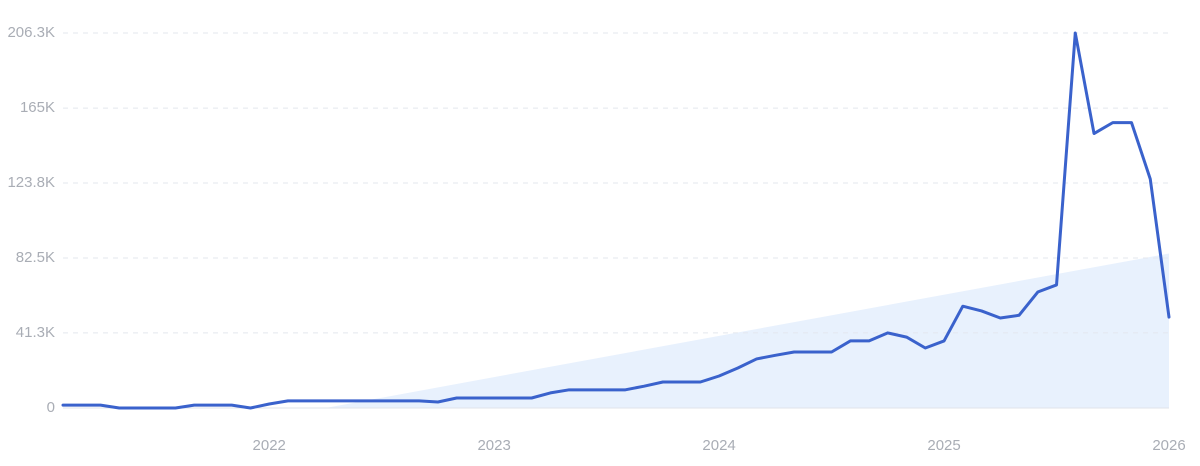  What do you see at coordinates (718, 445) in the screenshot?
I see `x-tick-label: 2024` at bounding box center [718, 445].